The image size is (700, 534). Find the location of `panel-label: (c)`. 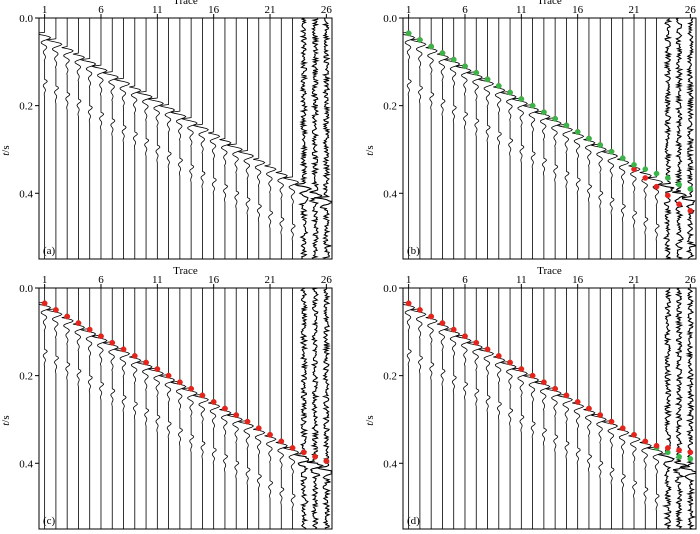

panel-label: (c) is located at coordinates (49, 521).